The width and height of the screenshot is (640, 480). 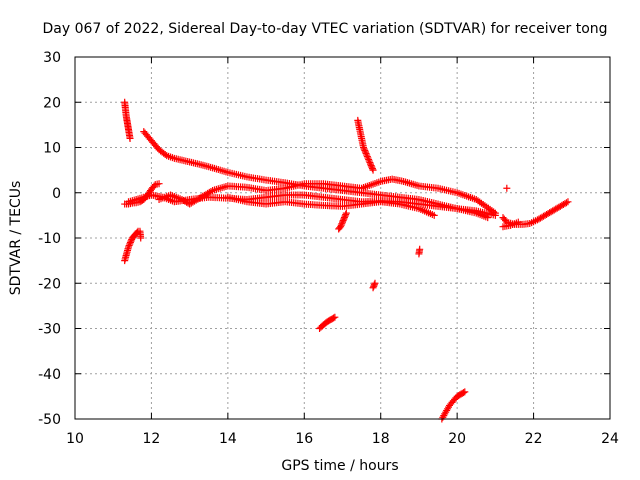 I want to click on x-tick-label: 16, so click(x=304, y=439).